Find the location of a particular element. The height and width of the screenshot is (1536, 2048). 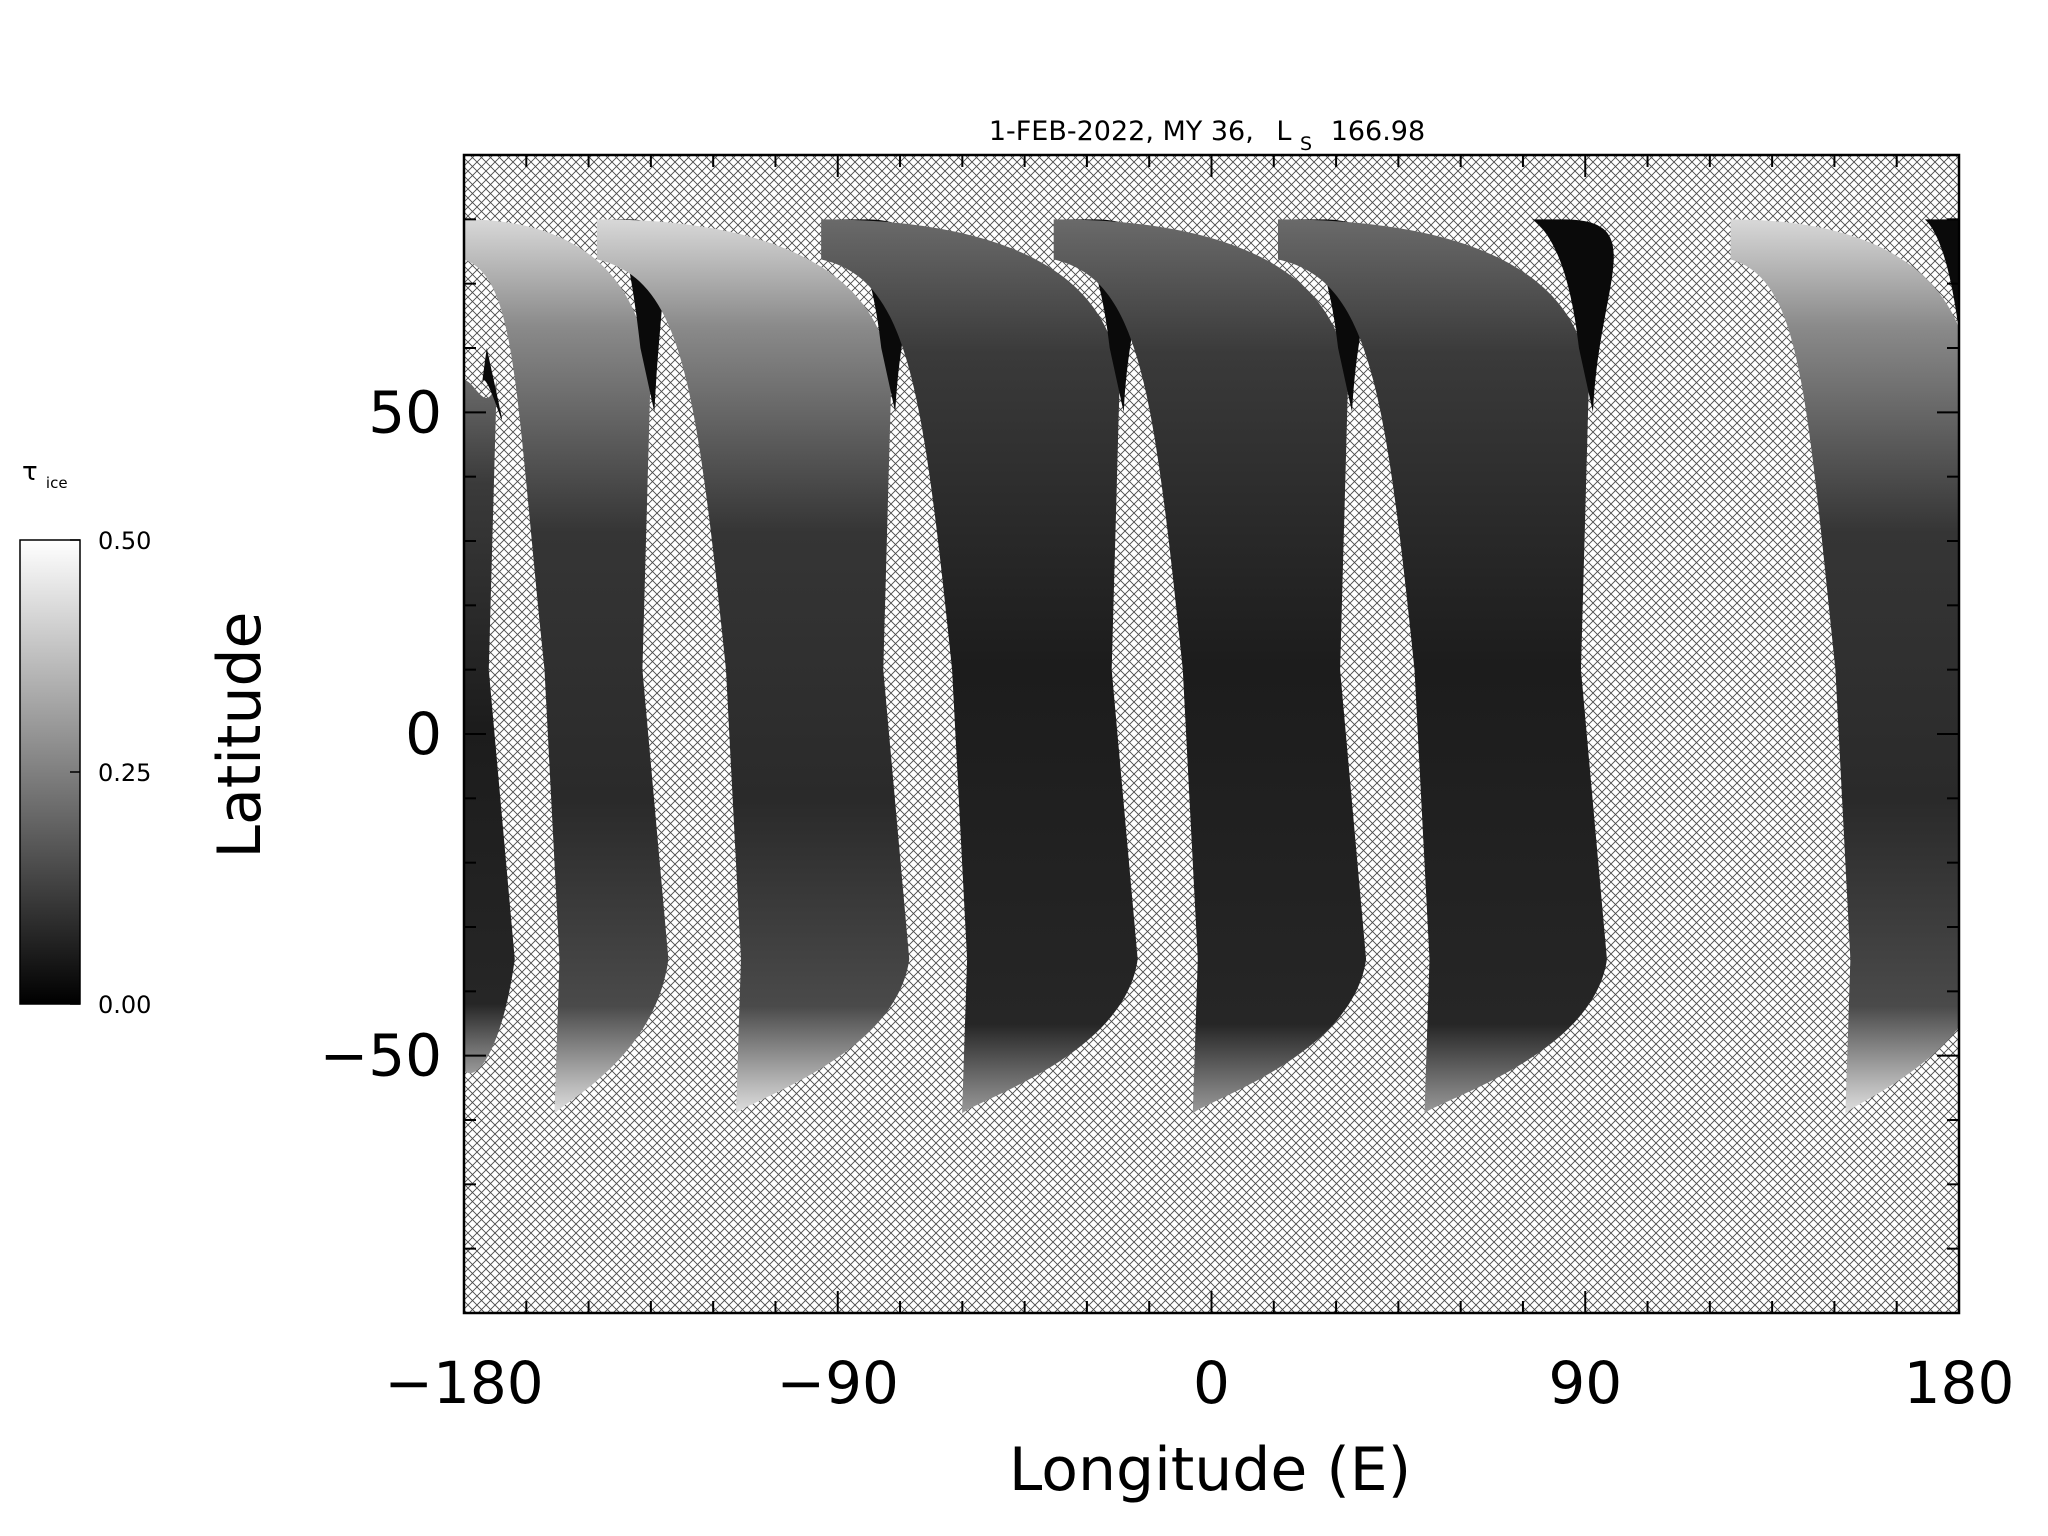

colorbar-label-symbol: τ is located at coordinates (30, 472).